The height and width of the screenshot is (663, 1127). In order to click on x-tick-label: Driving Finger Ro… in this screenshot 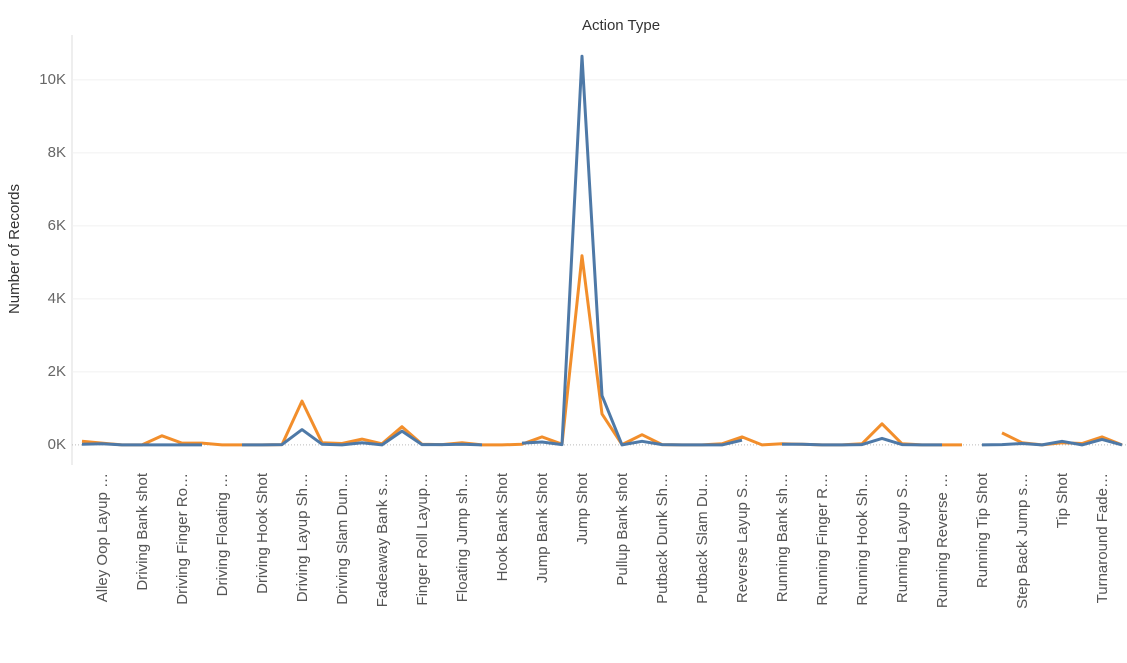, I will do `click(182, 539)`.